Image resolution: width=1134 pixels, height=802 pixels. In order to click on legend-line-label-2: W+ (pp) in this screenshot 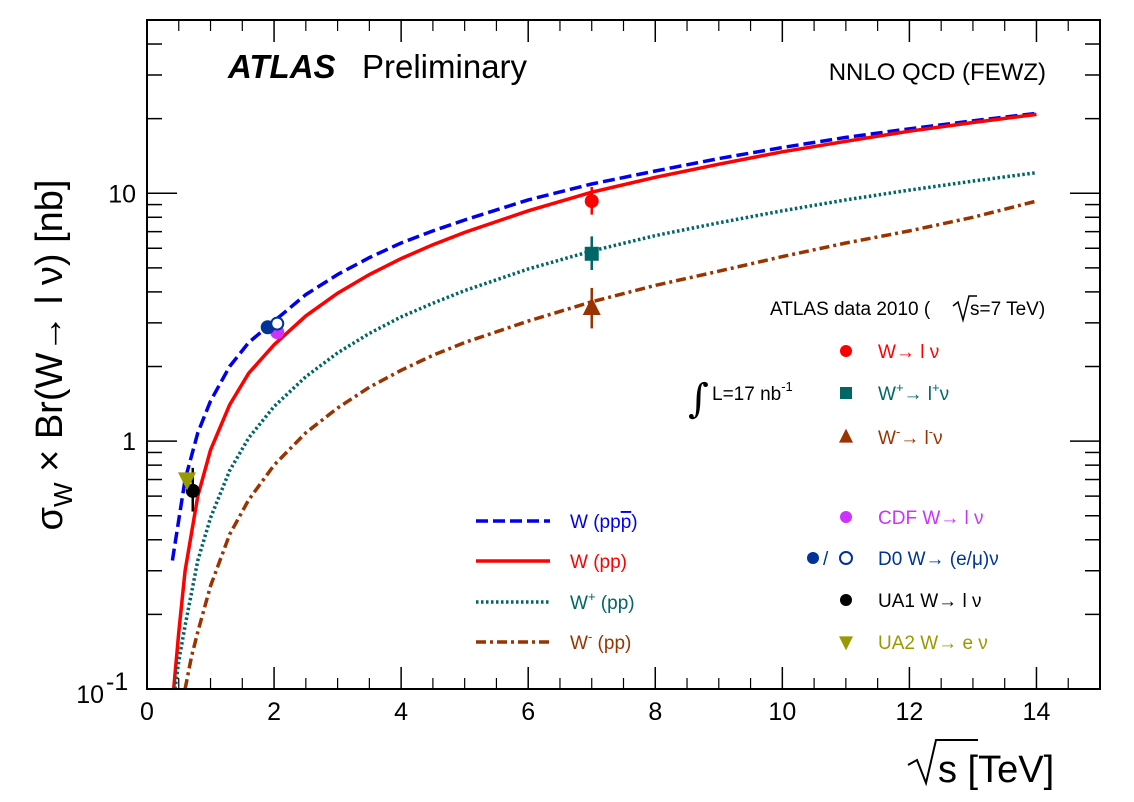, I will do `click(602, 601)`.